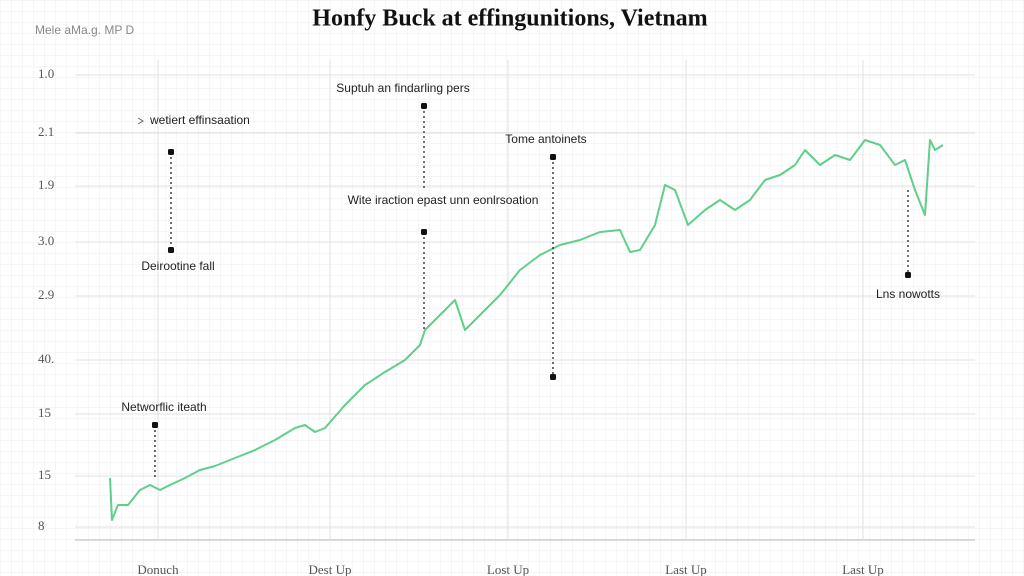  Describe the element at coordinates (158, 569) in the screenshot. I see `x-tick-label: Donuch` at that location.